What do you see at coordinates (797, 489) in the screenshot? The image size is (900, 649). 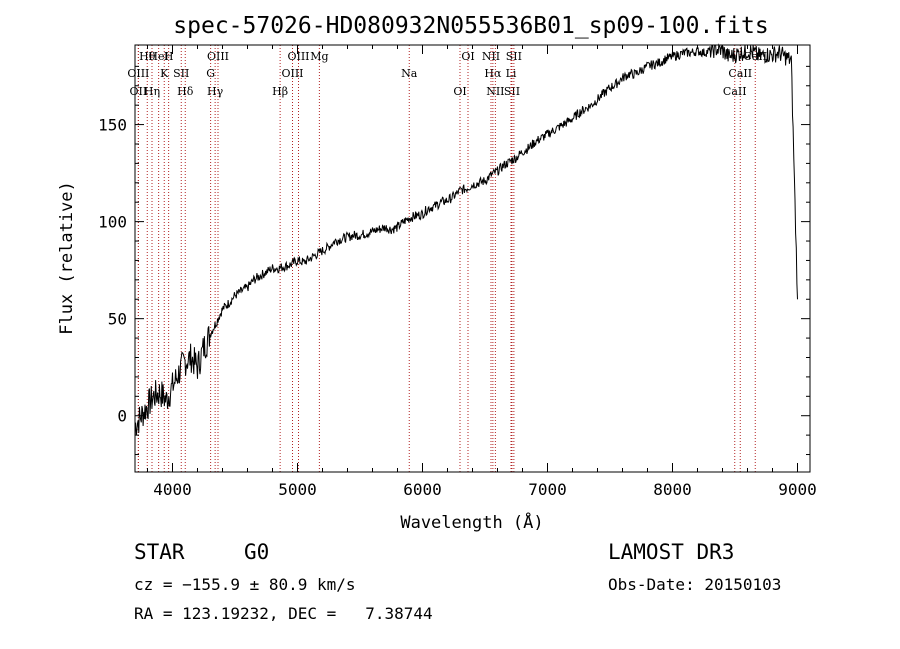 I see `x-tick-label: 9000` at bounding box center [797, 489].